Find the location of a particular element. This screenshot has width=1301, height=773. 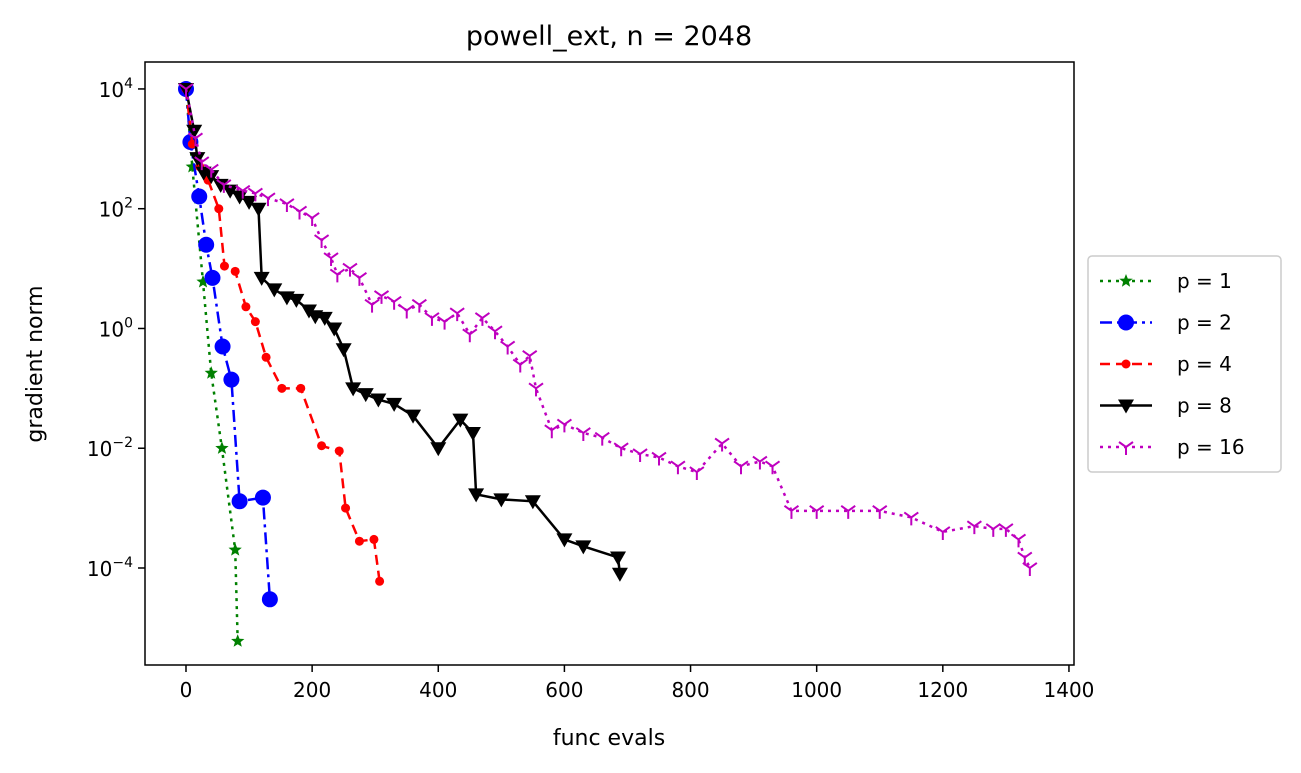

series-line is located at coordinates (282, 335).